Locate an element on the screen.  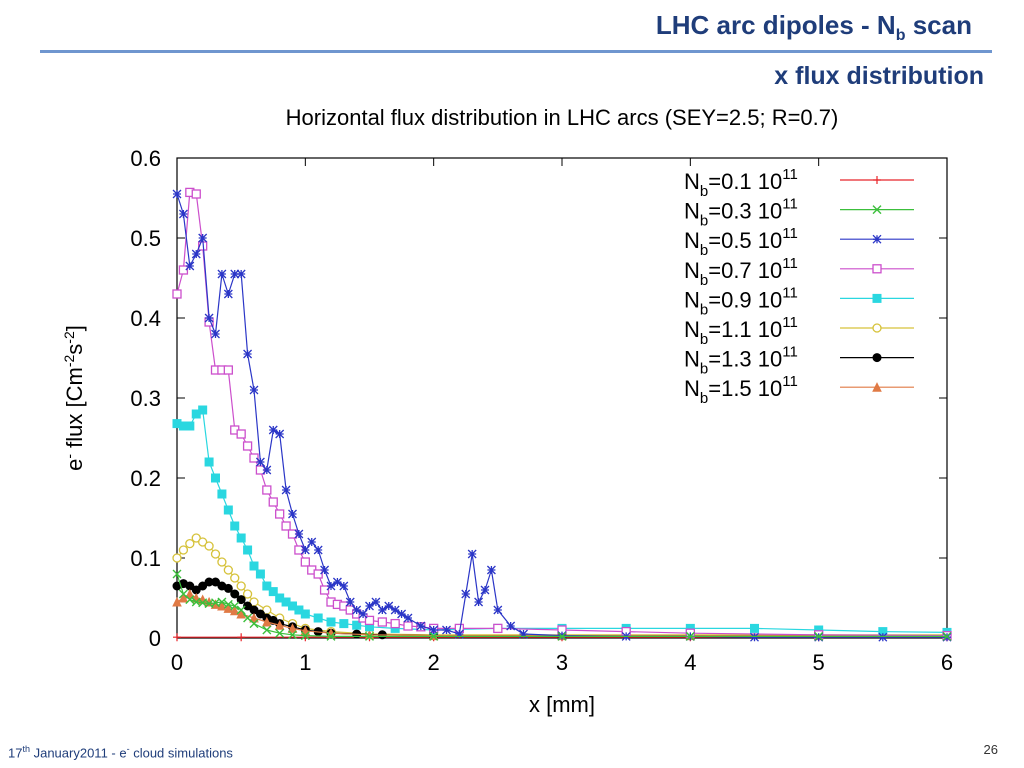
slide-subtitle: x flux distribution is located at coordinates (879, 76).